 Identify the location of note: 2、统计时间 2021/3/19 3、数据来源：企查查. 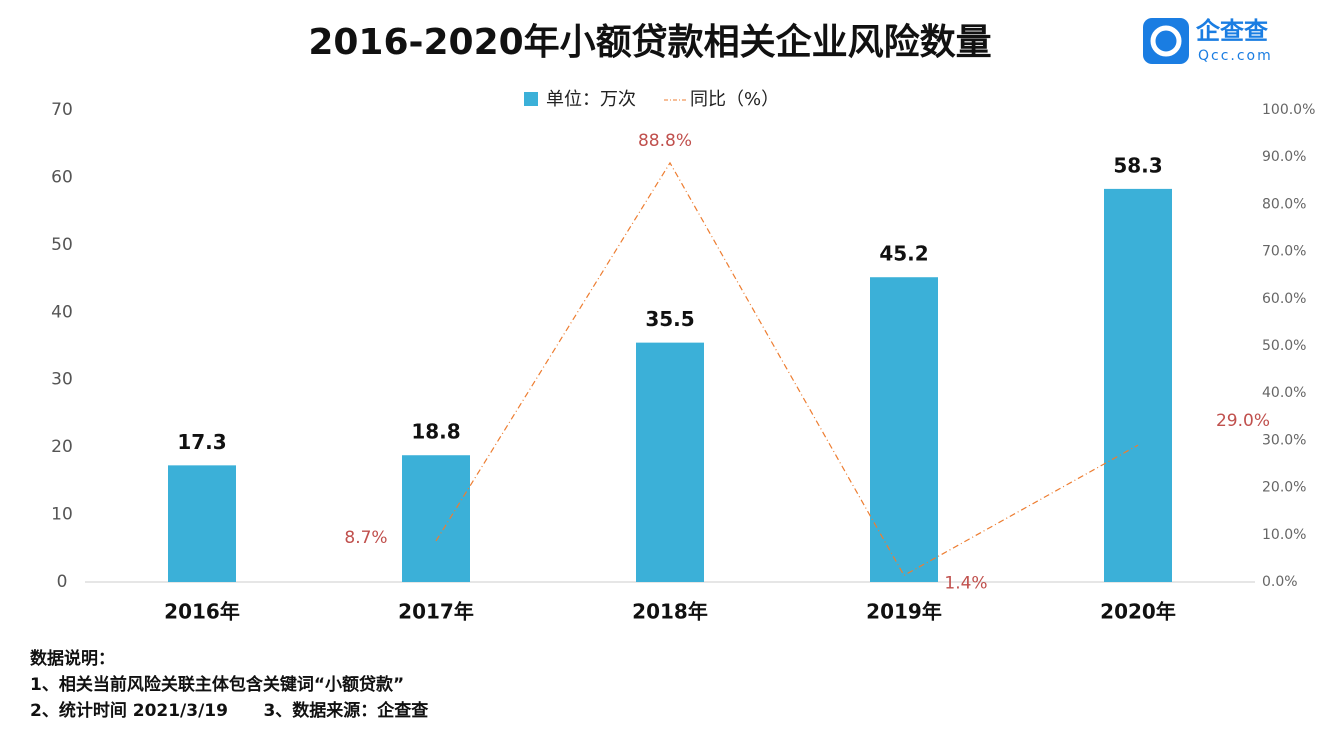
(229, 711).